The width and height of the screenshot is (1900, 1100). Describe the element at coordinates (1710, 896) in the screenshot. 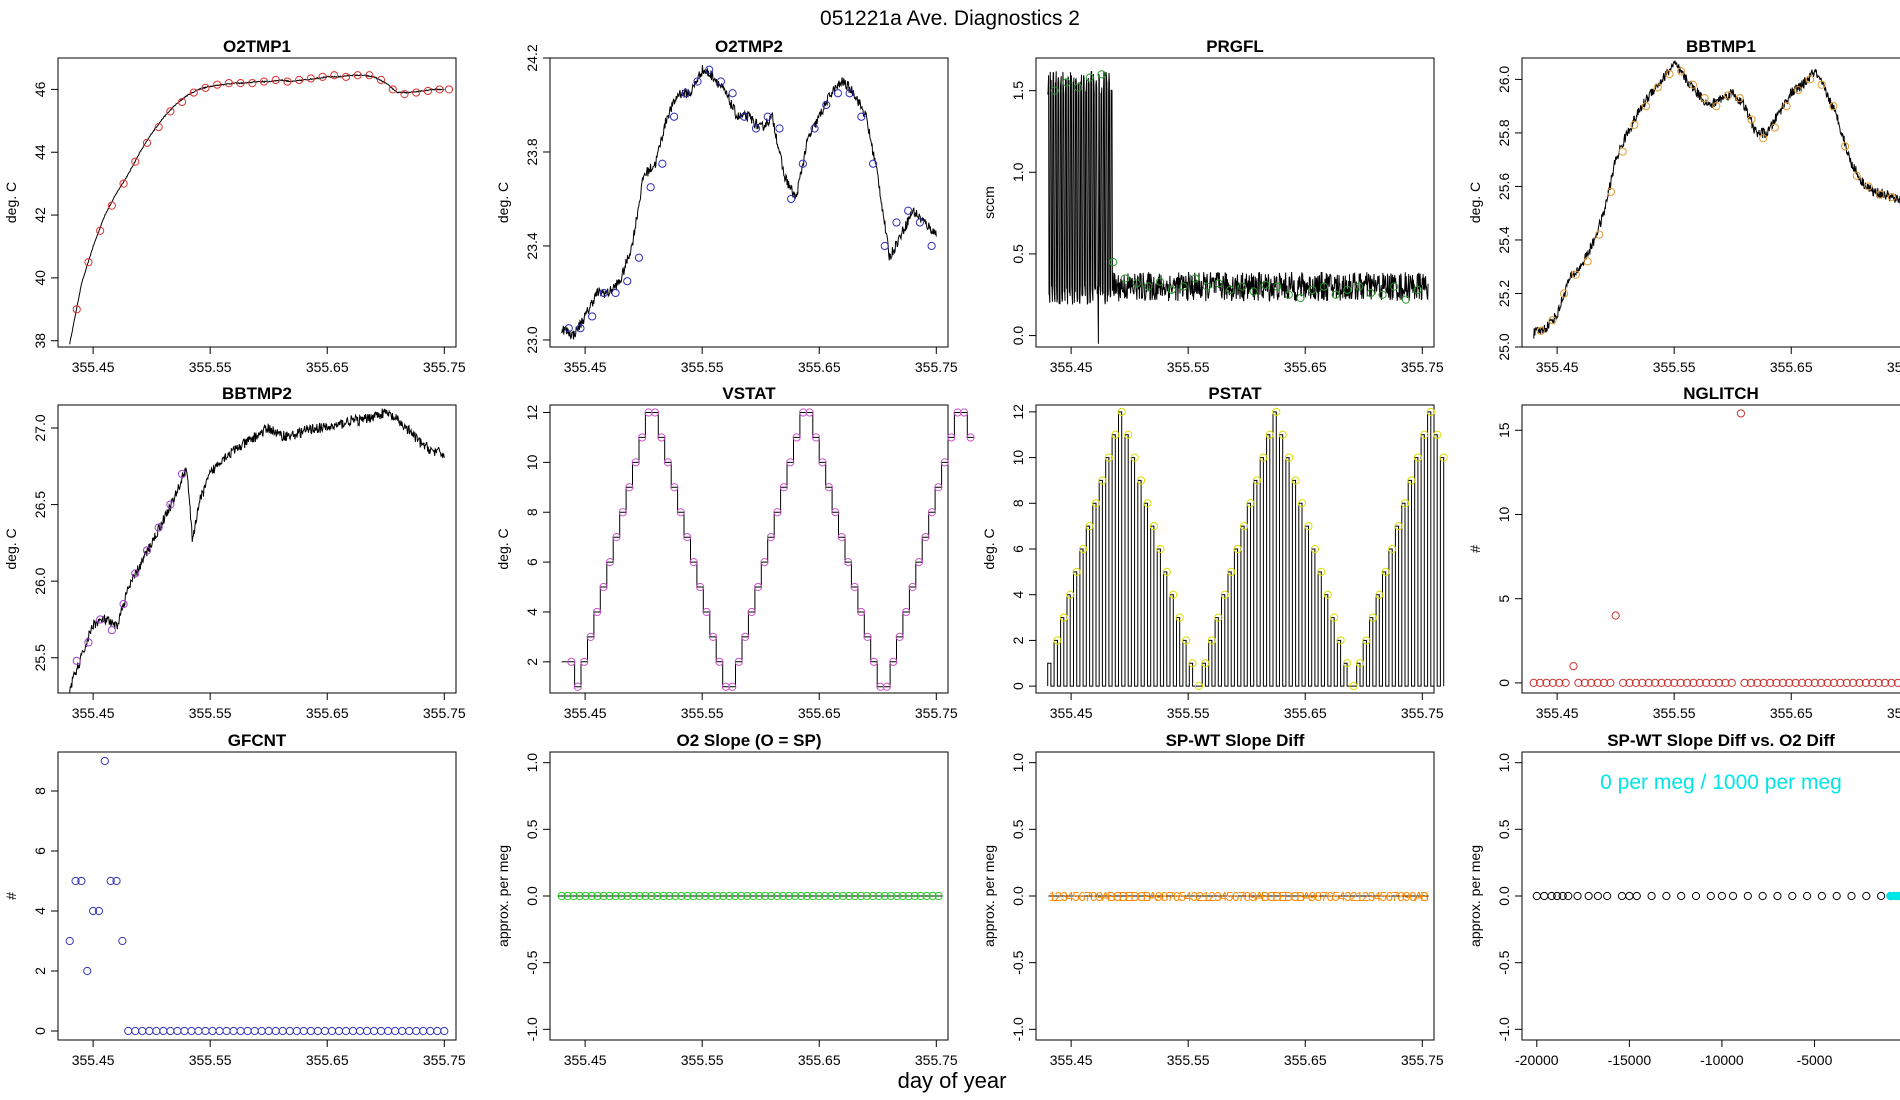

I see `spwtvso2-plot-frame` at that location.